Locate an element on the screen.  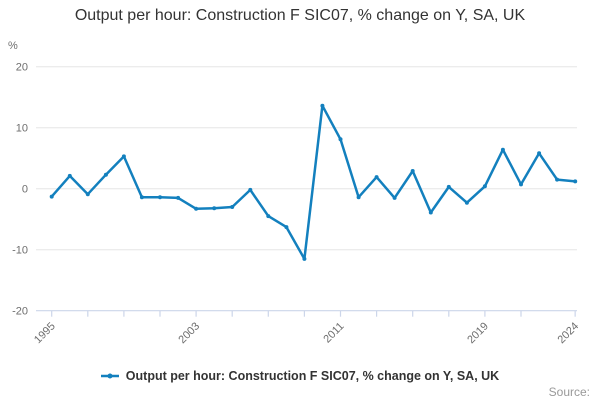
x-axis-tick-label: 2024 is located at coordinates (568, 333).